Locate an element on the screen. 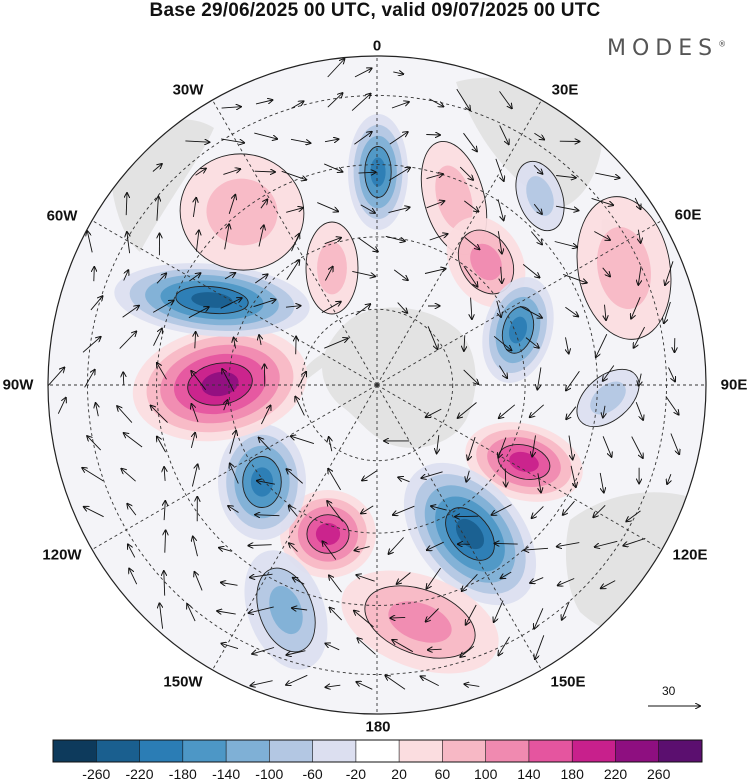 The width and height of the screenshot is (750, 783). anomaly-outer-70E is located at coordinates (624, 268).